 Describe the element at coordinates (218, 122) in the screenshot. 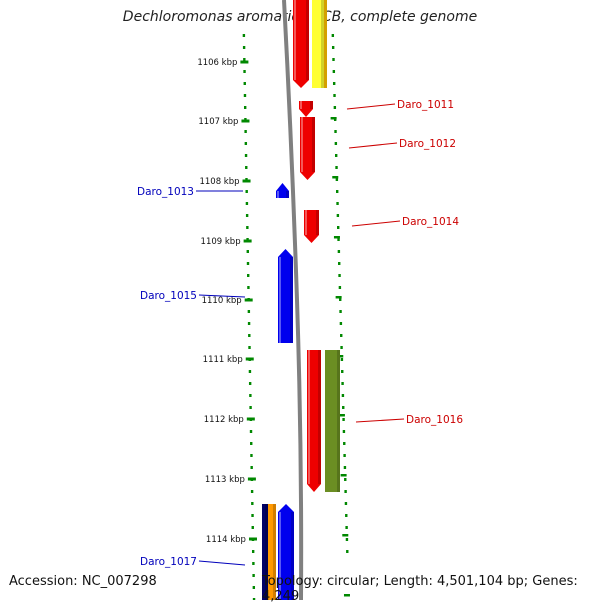

I see `scale-tick-label: 1107 kbp` at that location.